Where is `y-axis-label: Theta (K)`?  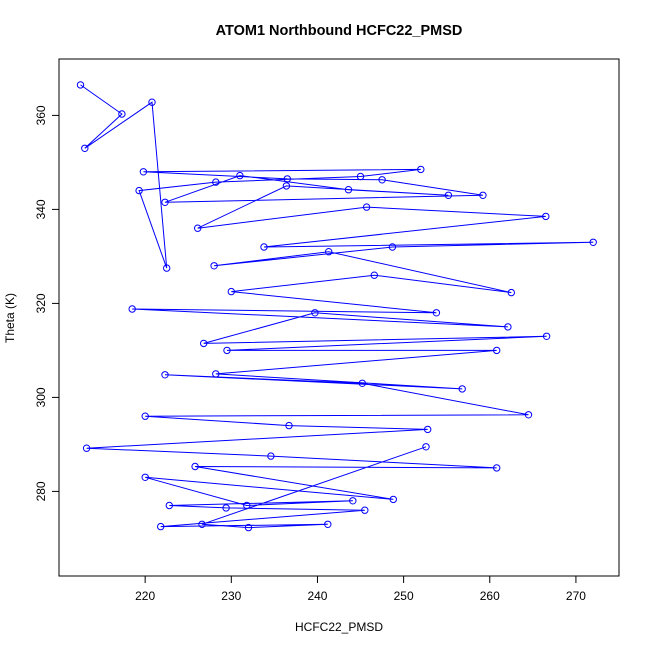 y-axis-label: Theta (K) is located at coordinates (10, 318).